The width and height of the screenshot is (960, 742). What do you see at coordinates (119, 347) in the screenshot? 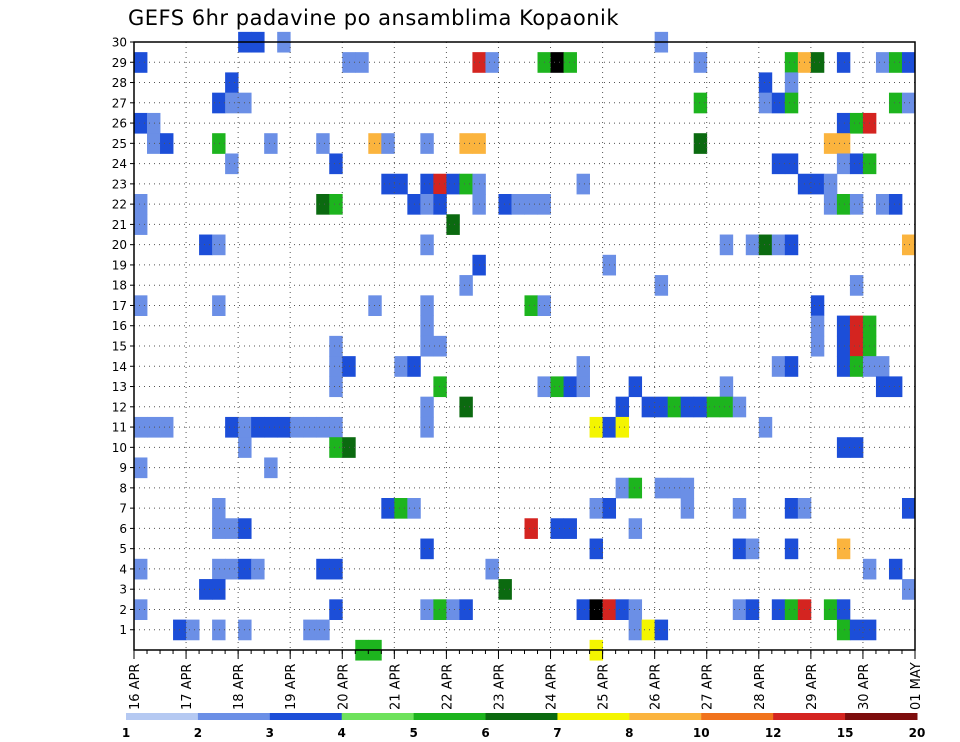
I see `y-tick-label: 15` at bounding box center [119, 347].